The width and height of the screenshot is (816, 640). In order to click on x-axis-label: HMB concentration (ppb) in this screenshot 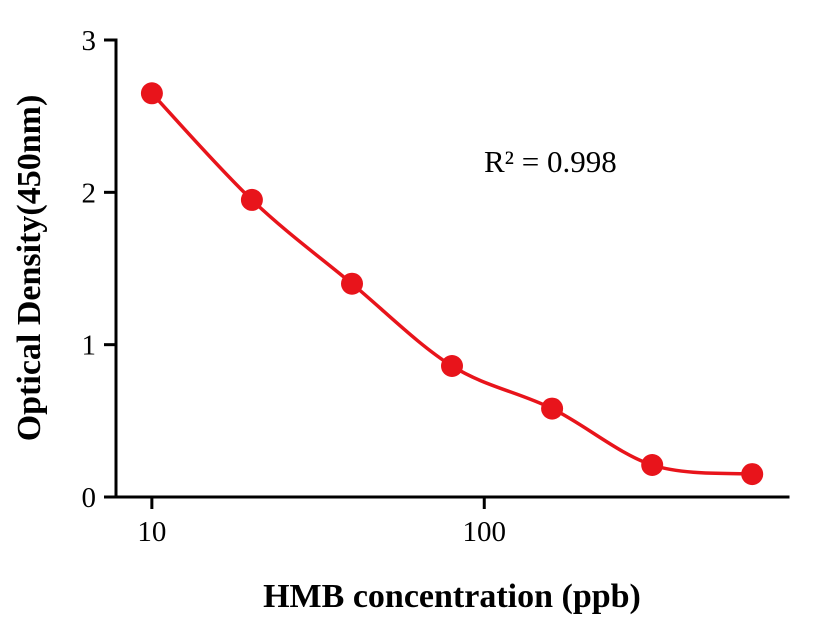, I will do `click(452, 596)`.